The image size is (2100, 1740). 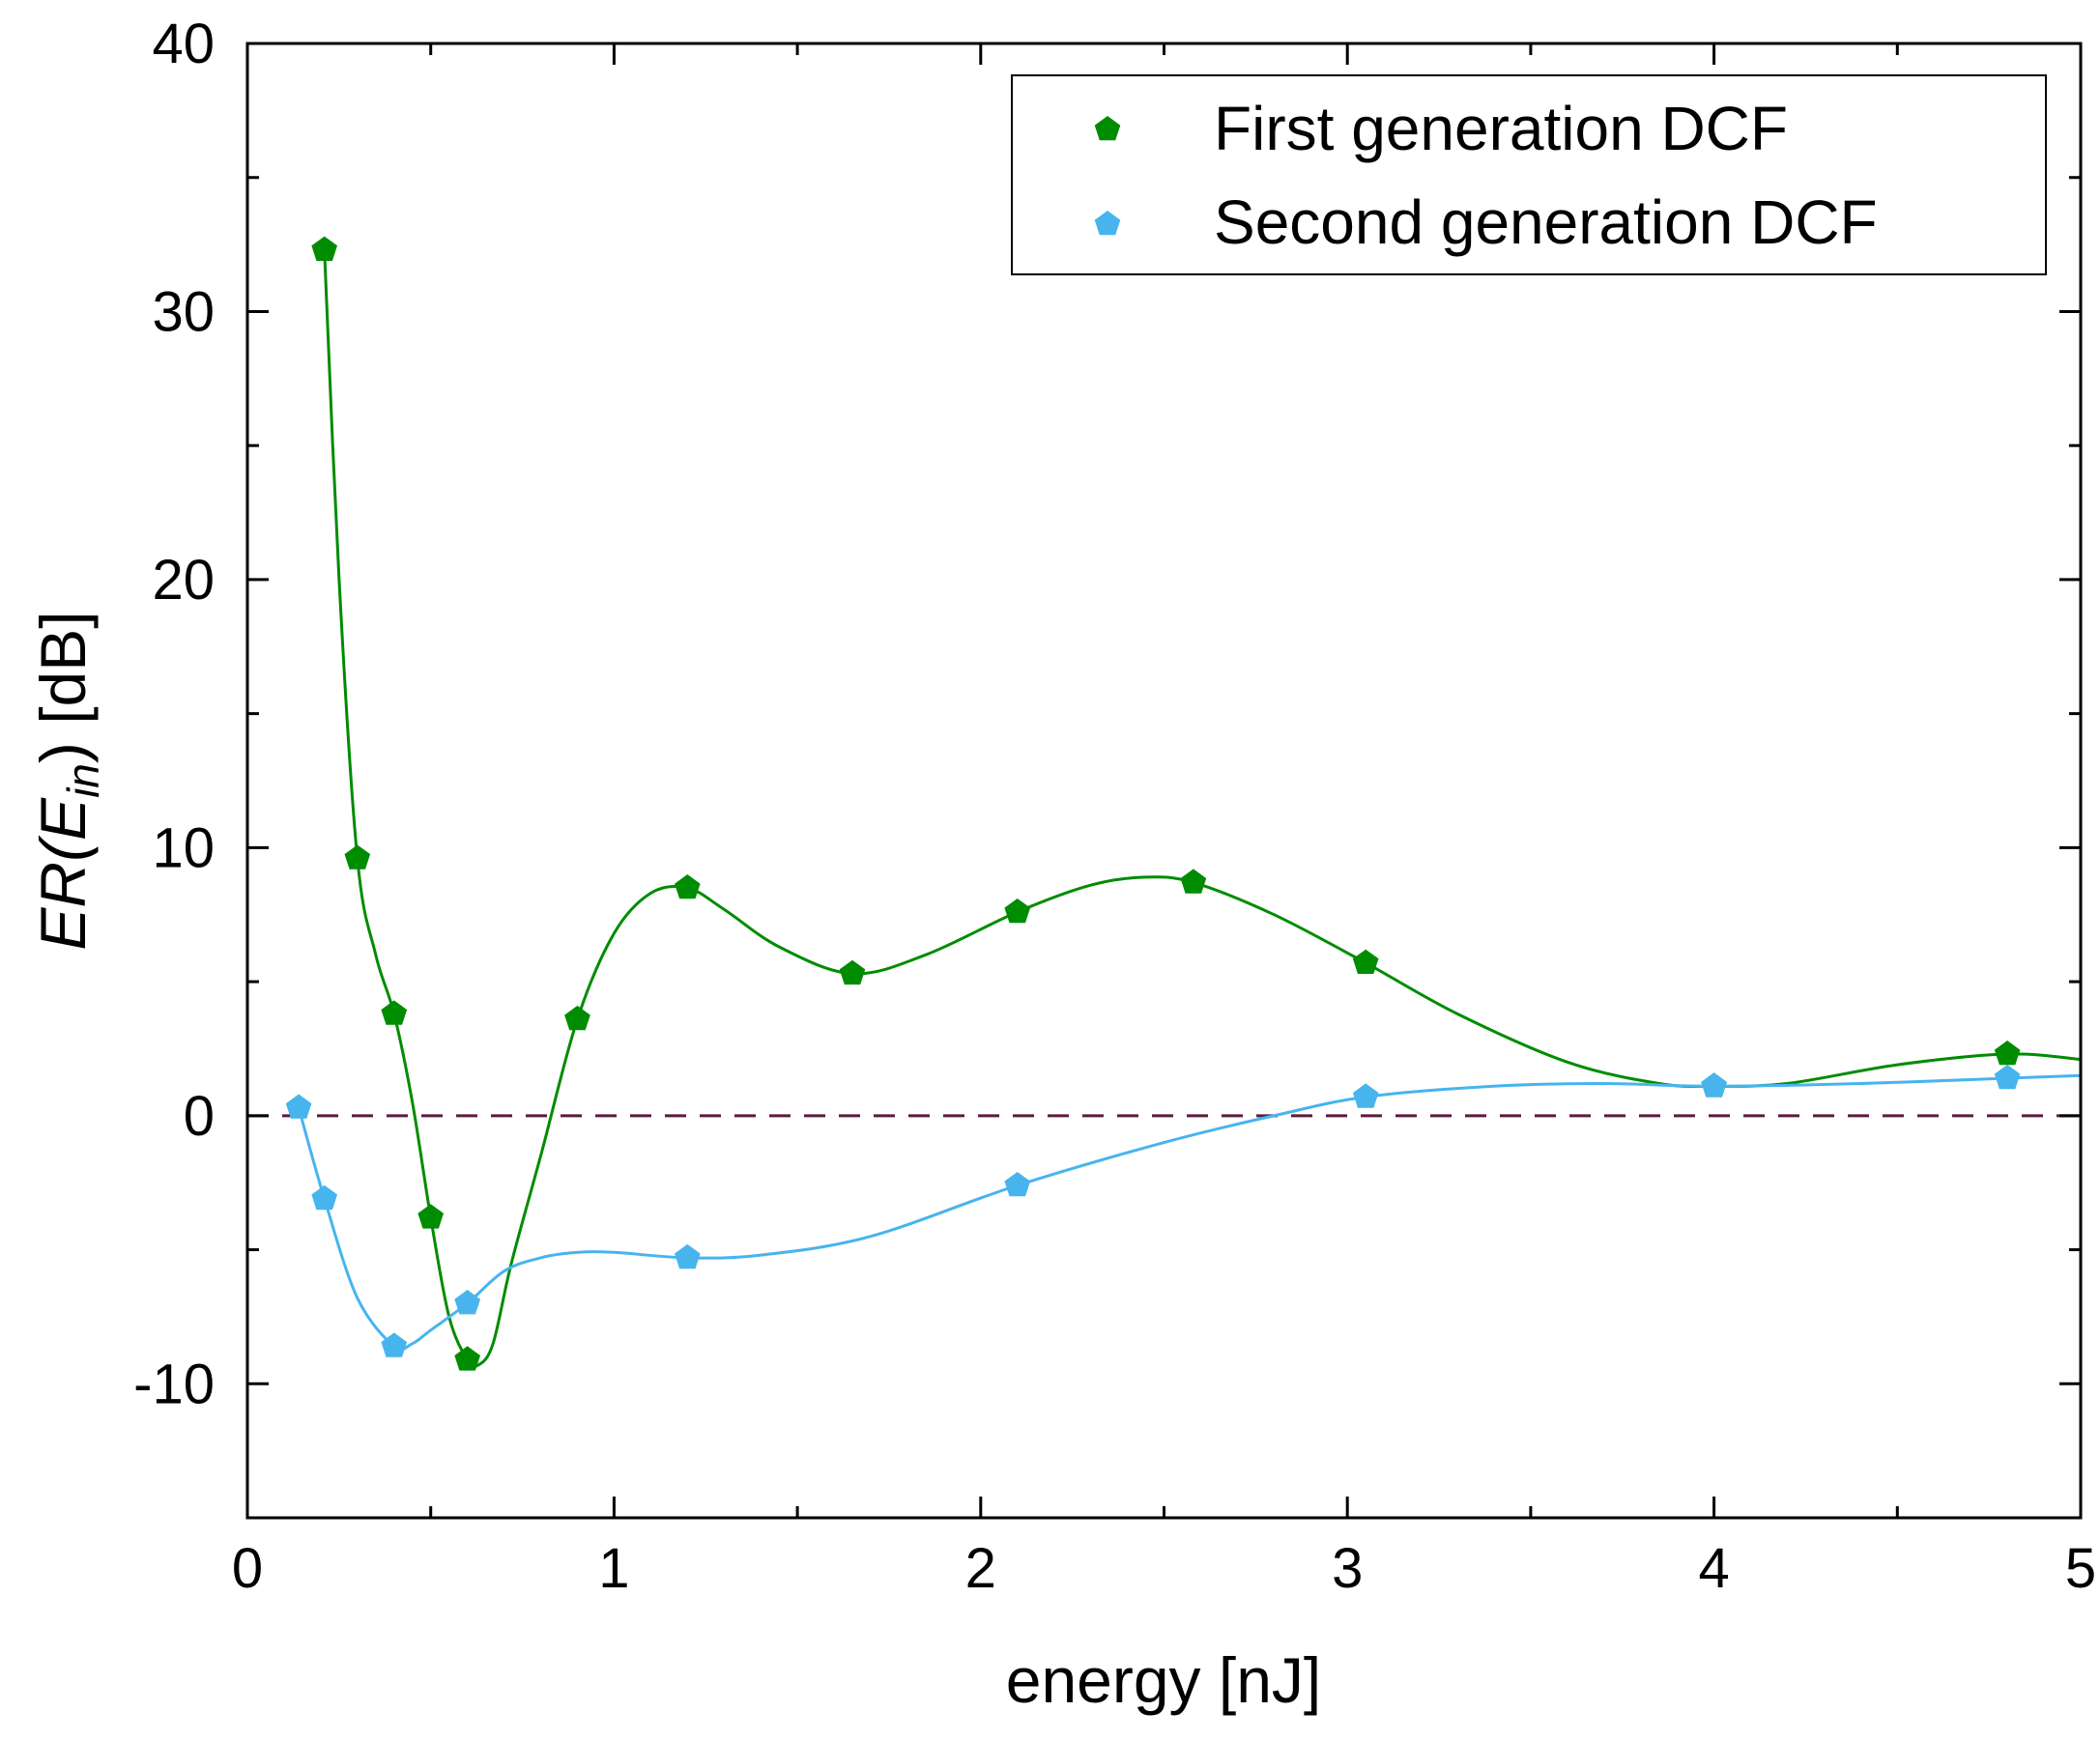 What do you see at coordinates (83, 781) in the screenshot?
I see `y-axis-title-subscript: in` at bounding box center [83, 781].